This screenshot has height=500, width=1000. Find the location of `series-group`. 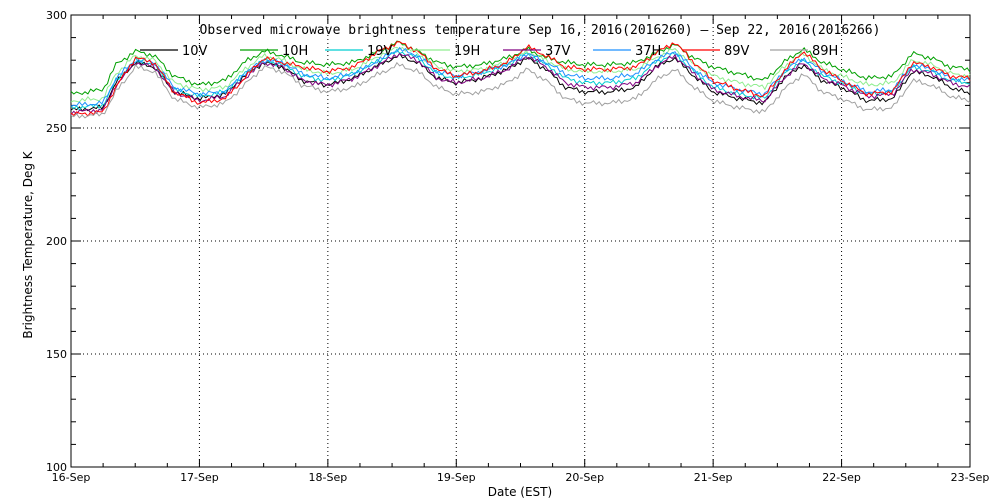

series-group is located at coordinates (520, 79).